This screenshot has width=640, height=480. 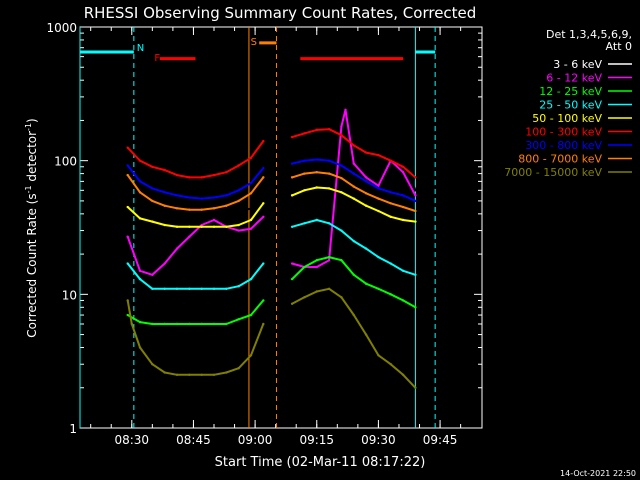 I want to click on y-tick-label: 10, so click(x=69, y=295).